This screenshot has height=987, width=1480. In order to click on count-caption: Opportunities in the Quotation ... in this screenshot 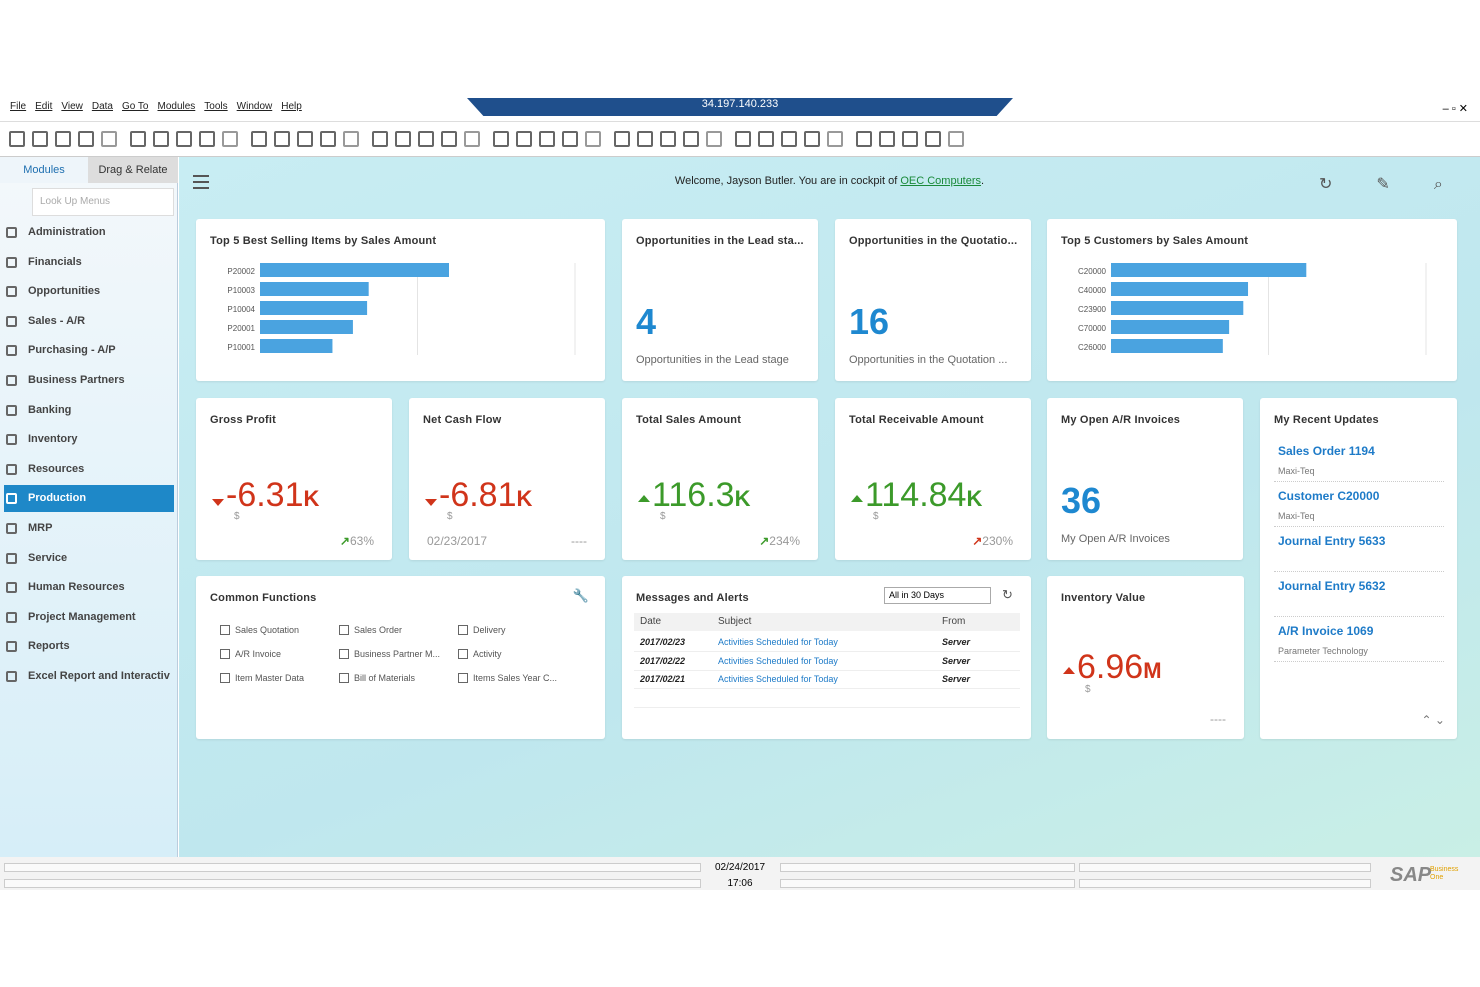, I will do `click(928, 360)`.